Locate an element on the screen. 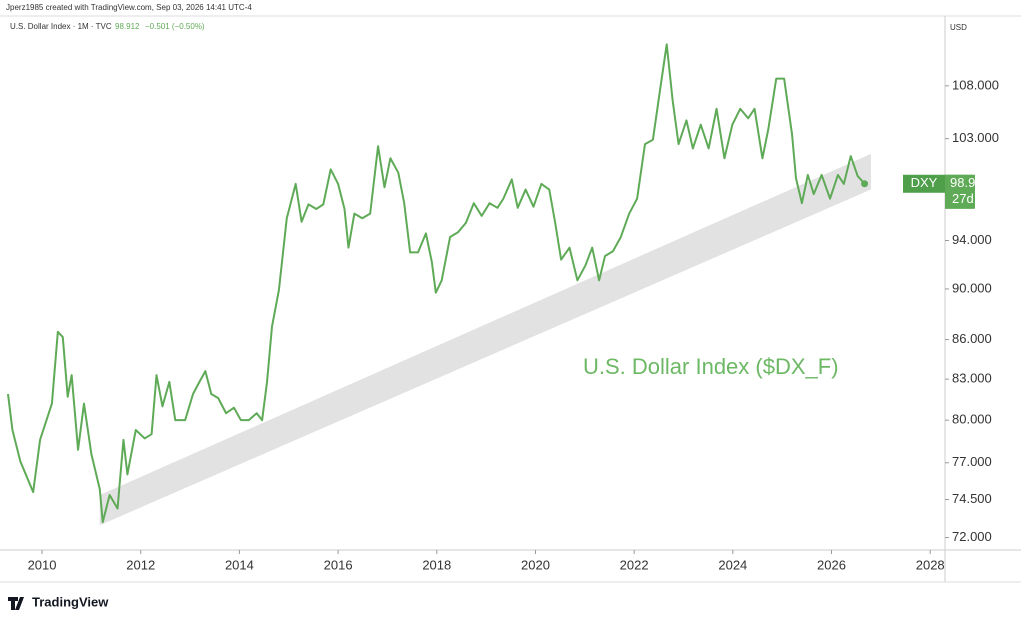  legend-last: 98.912 is located at coordinates (127, 26).